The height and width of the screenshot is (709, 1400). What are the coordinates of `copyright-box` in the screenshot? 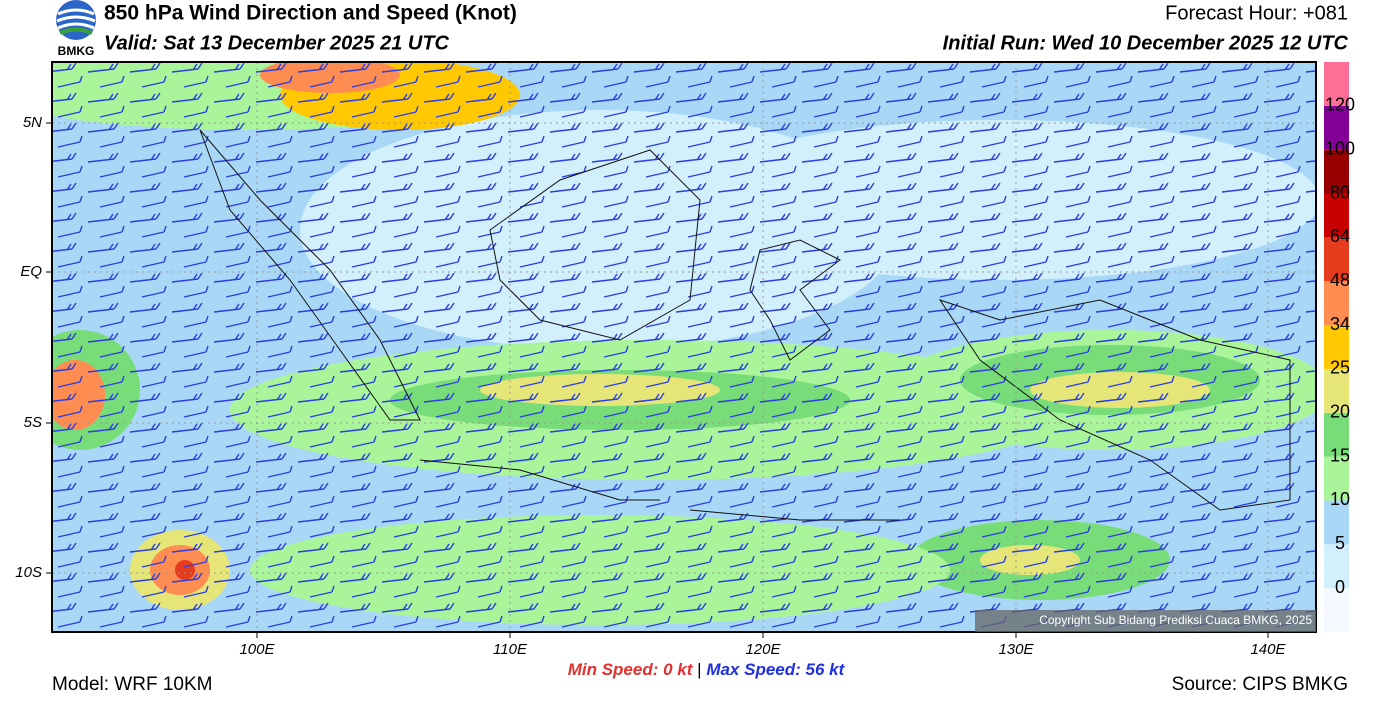 It's located at (1145, 621).